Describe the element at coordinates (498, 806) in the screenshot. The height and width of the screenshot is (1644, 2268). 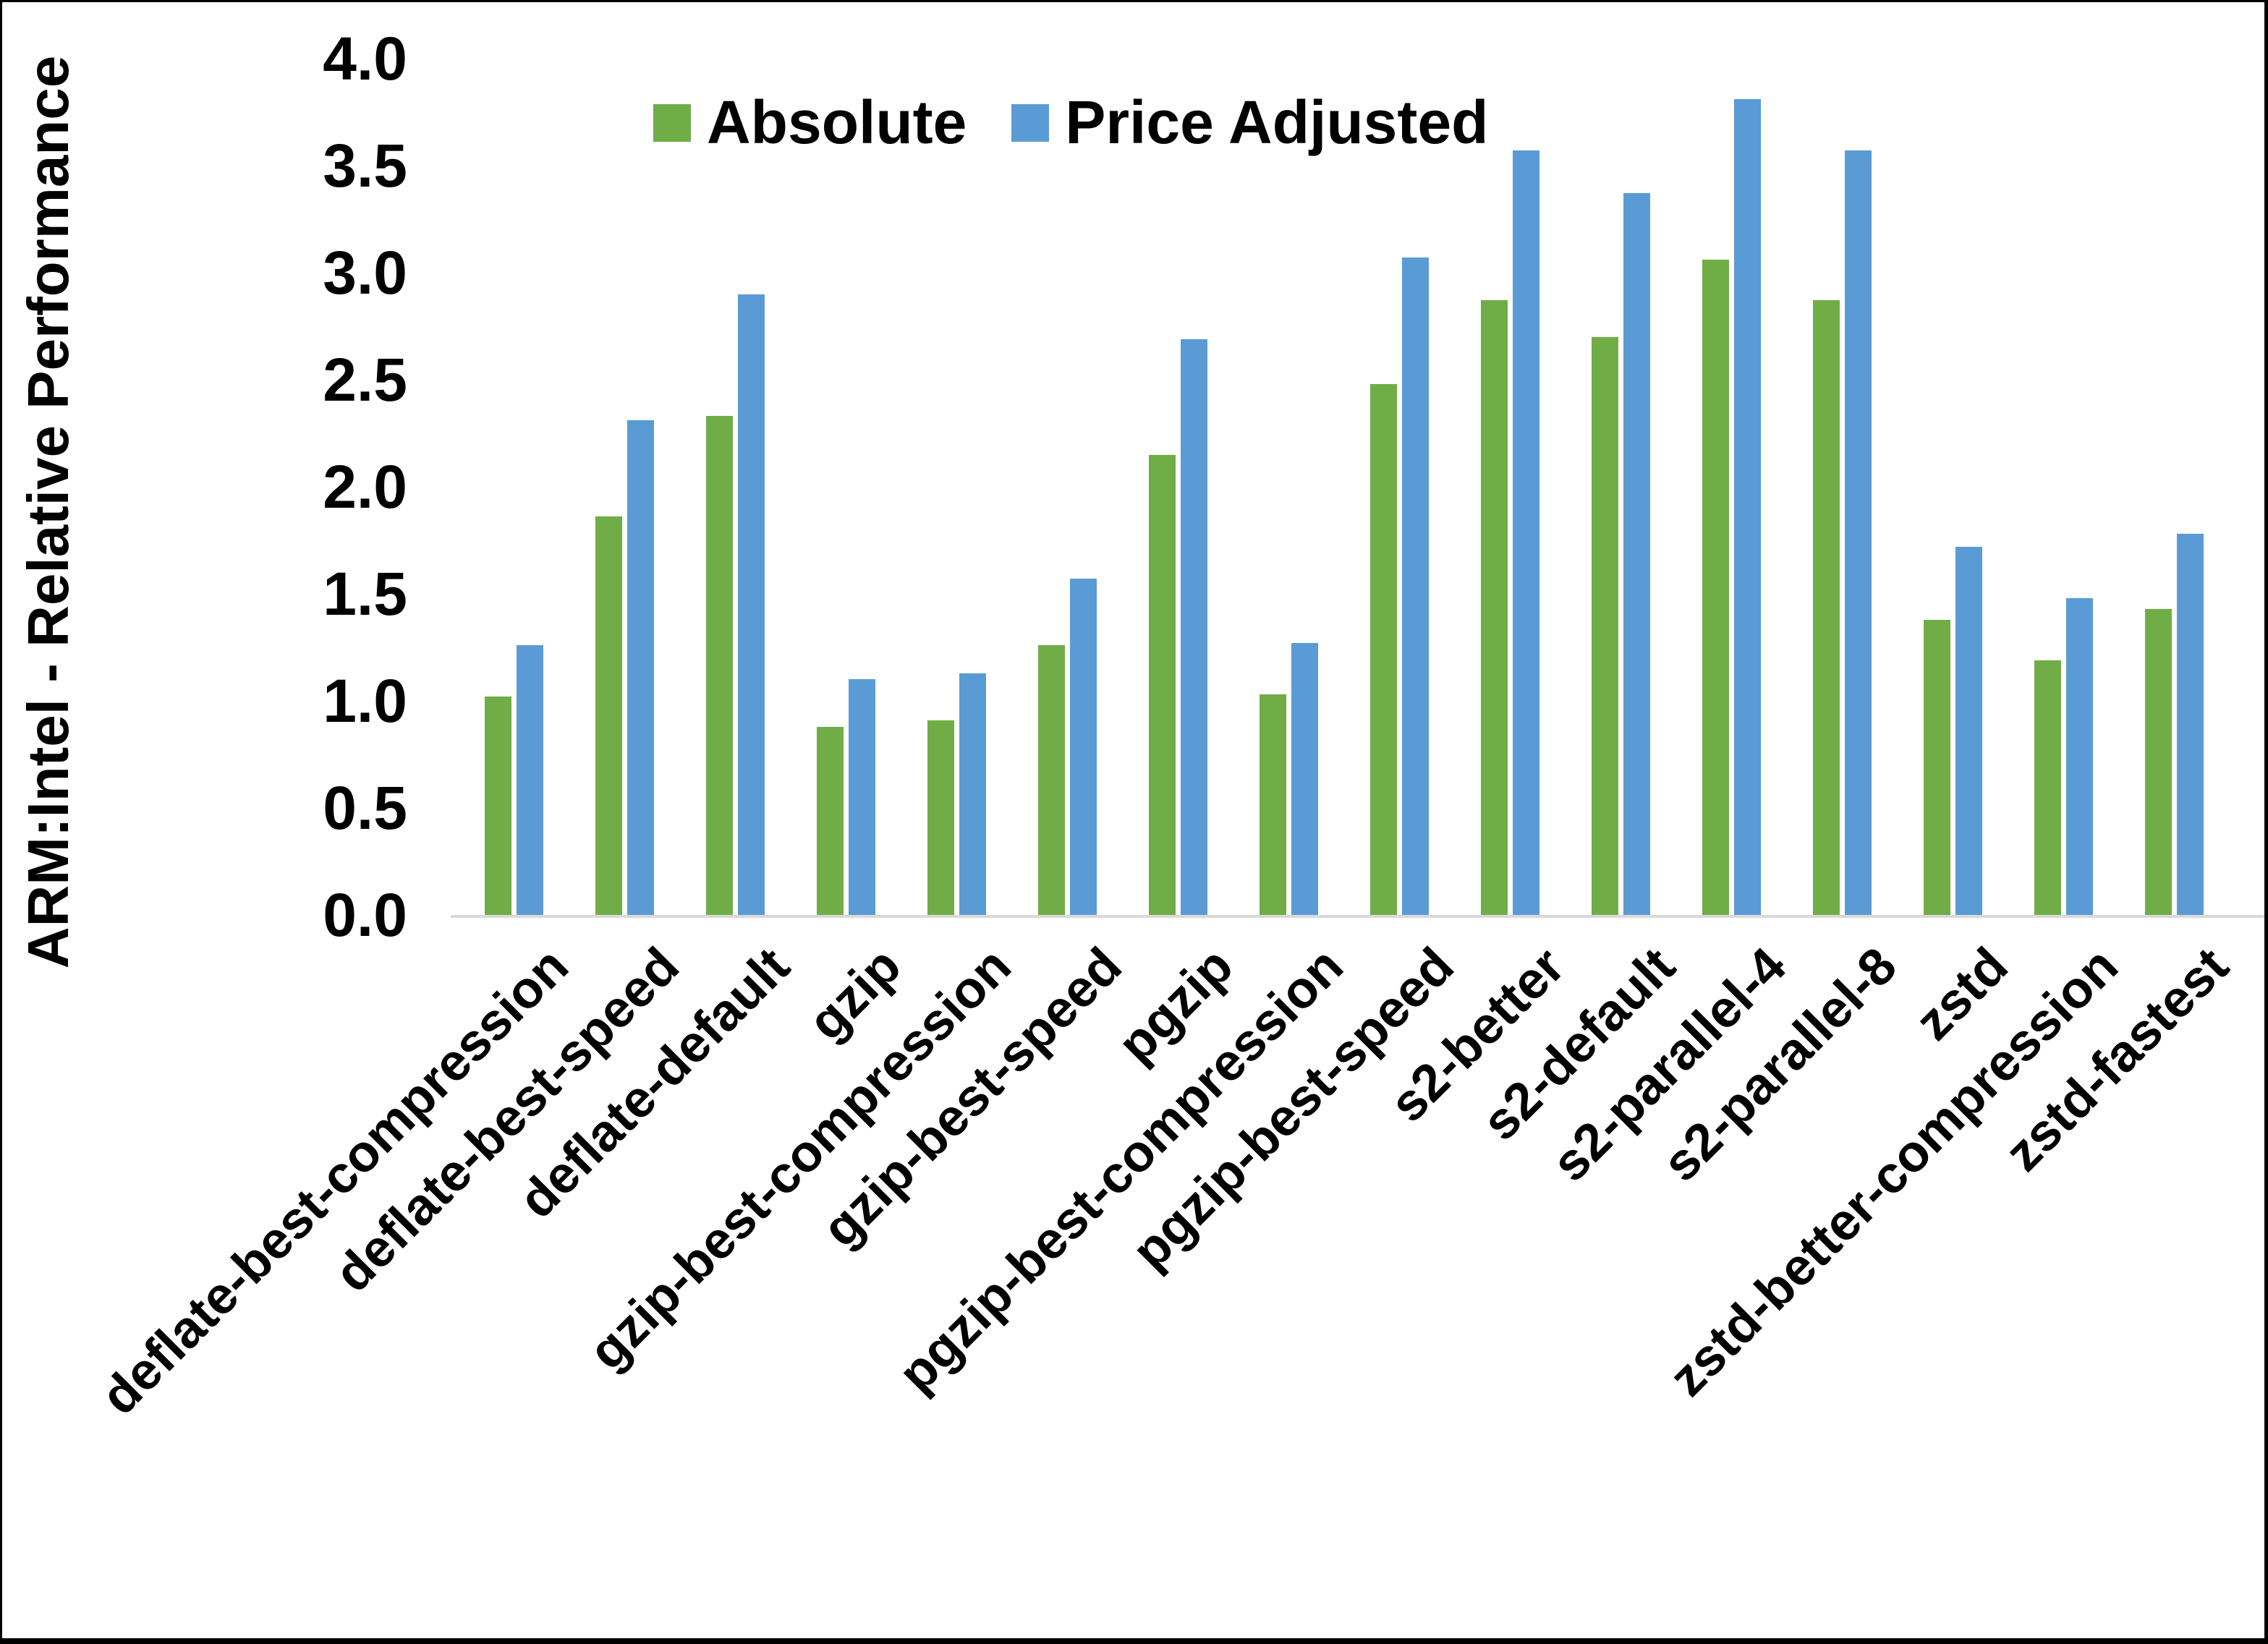
I see `bar-absolute-deflate-best-compression` at that location.